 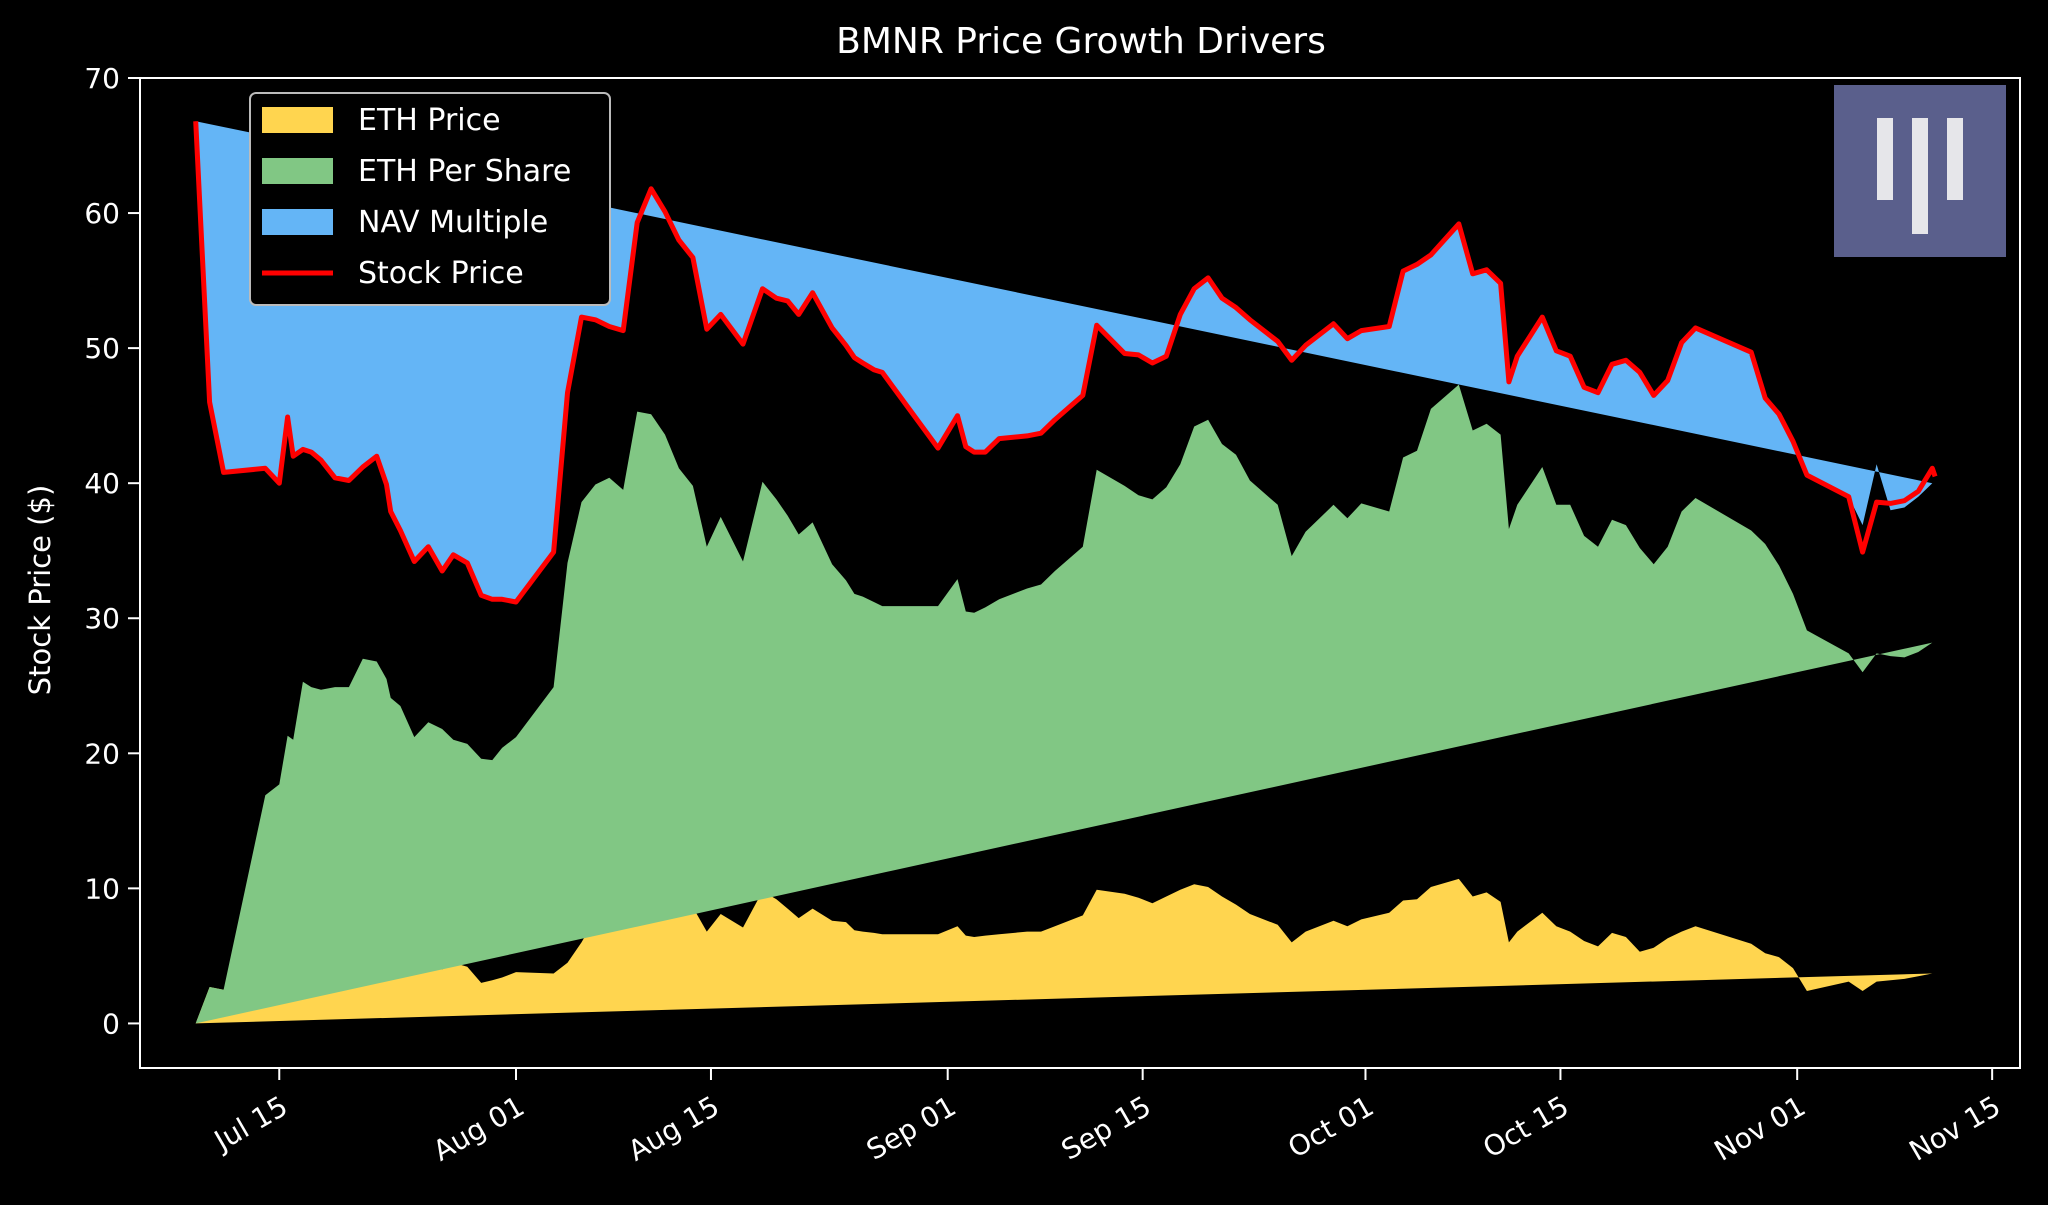 I want to click on legend-box, so click(x=430, y=199).